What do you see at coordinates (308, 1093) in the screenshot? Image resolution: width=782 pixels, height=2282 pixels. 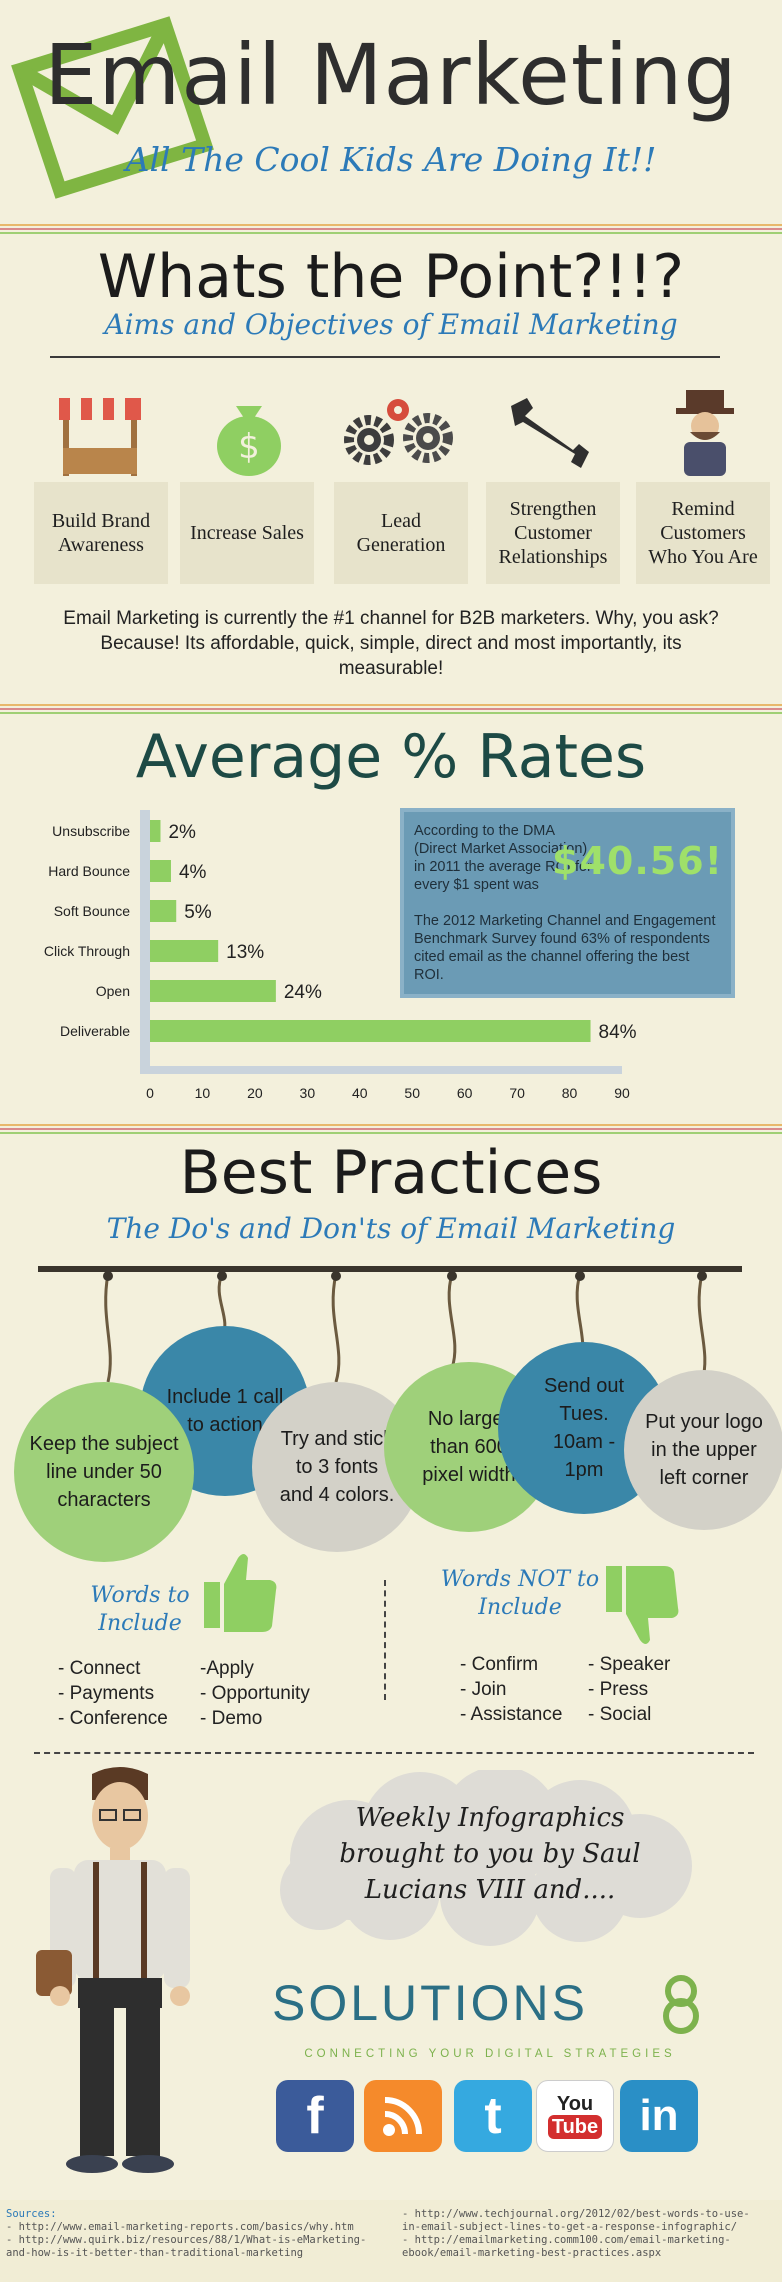 I see `tick-label: 30` at bounding box center [308, 1093].